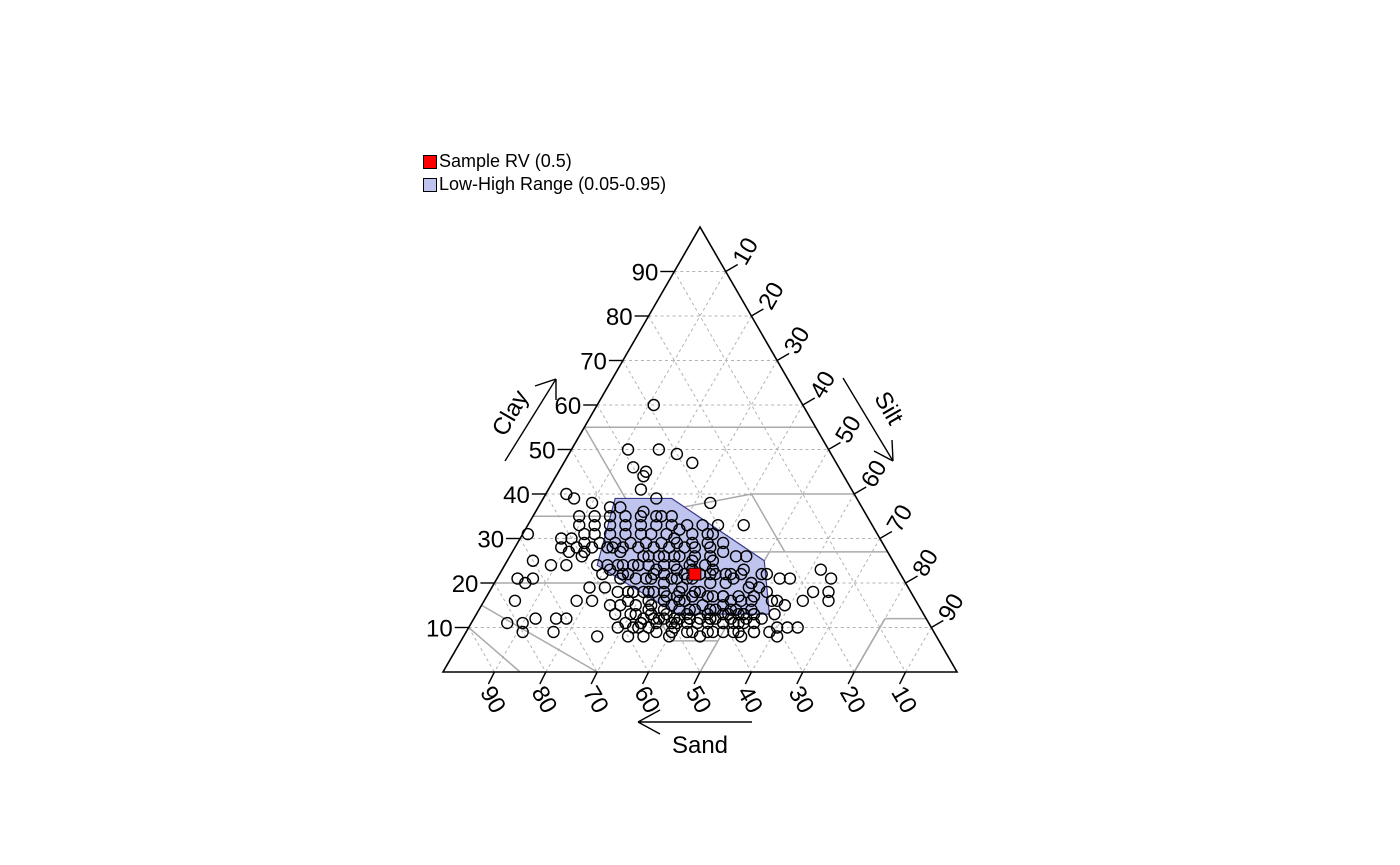  What do you see at coordinates (801, 700) in the screenshot?
I see `sand-tick-label: 30` at bounding box center [801, 700].